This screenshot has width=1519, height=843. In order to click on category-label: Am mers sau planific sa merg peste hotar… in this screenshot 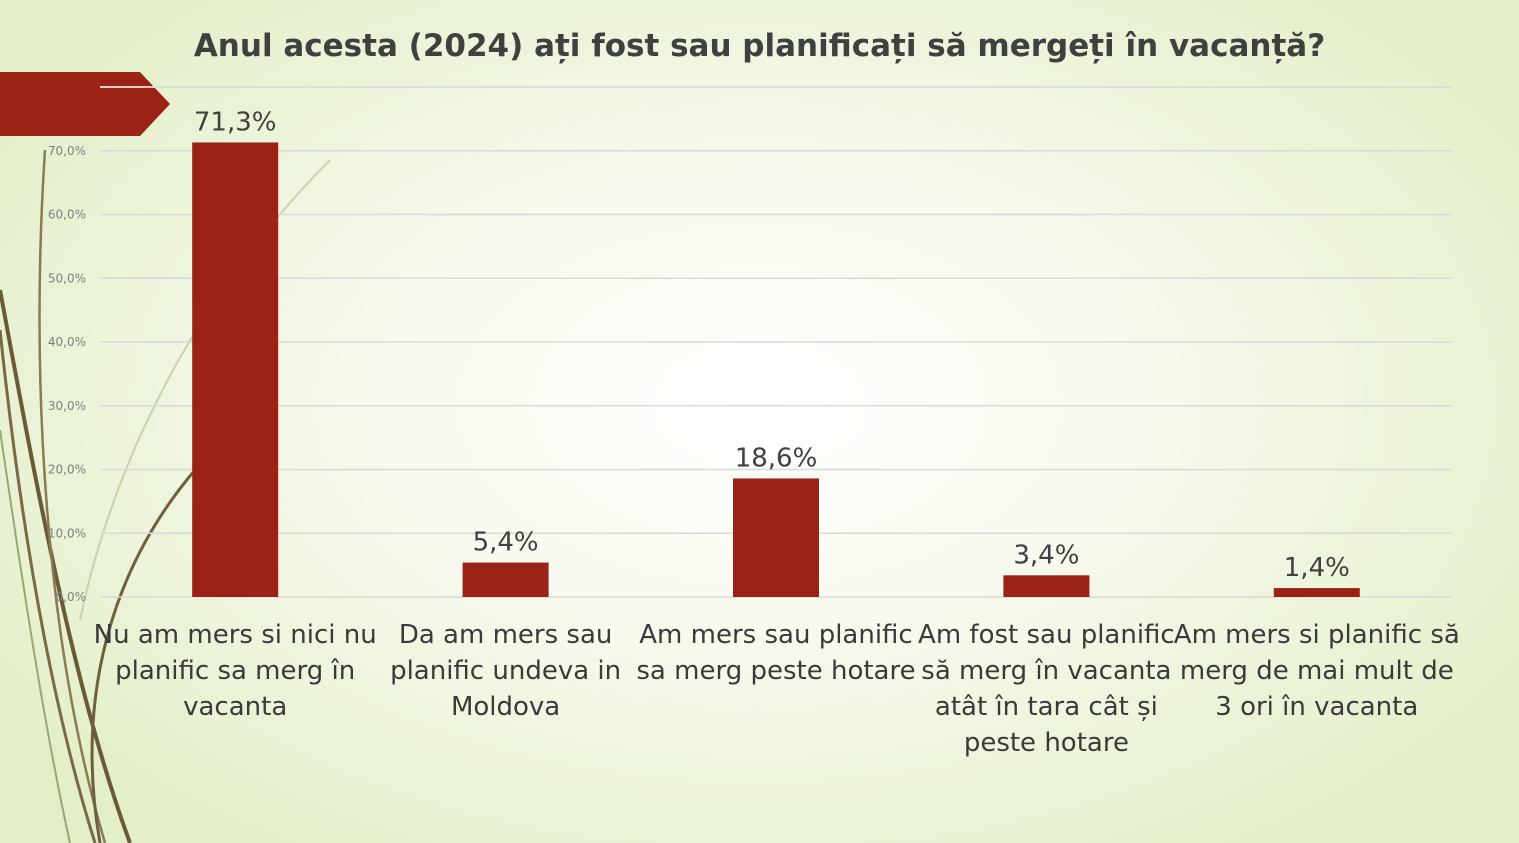, I will do `click(776, 653)`.